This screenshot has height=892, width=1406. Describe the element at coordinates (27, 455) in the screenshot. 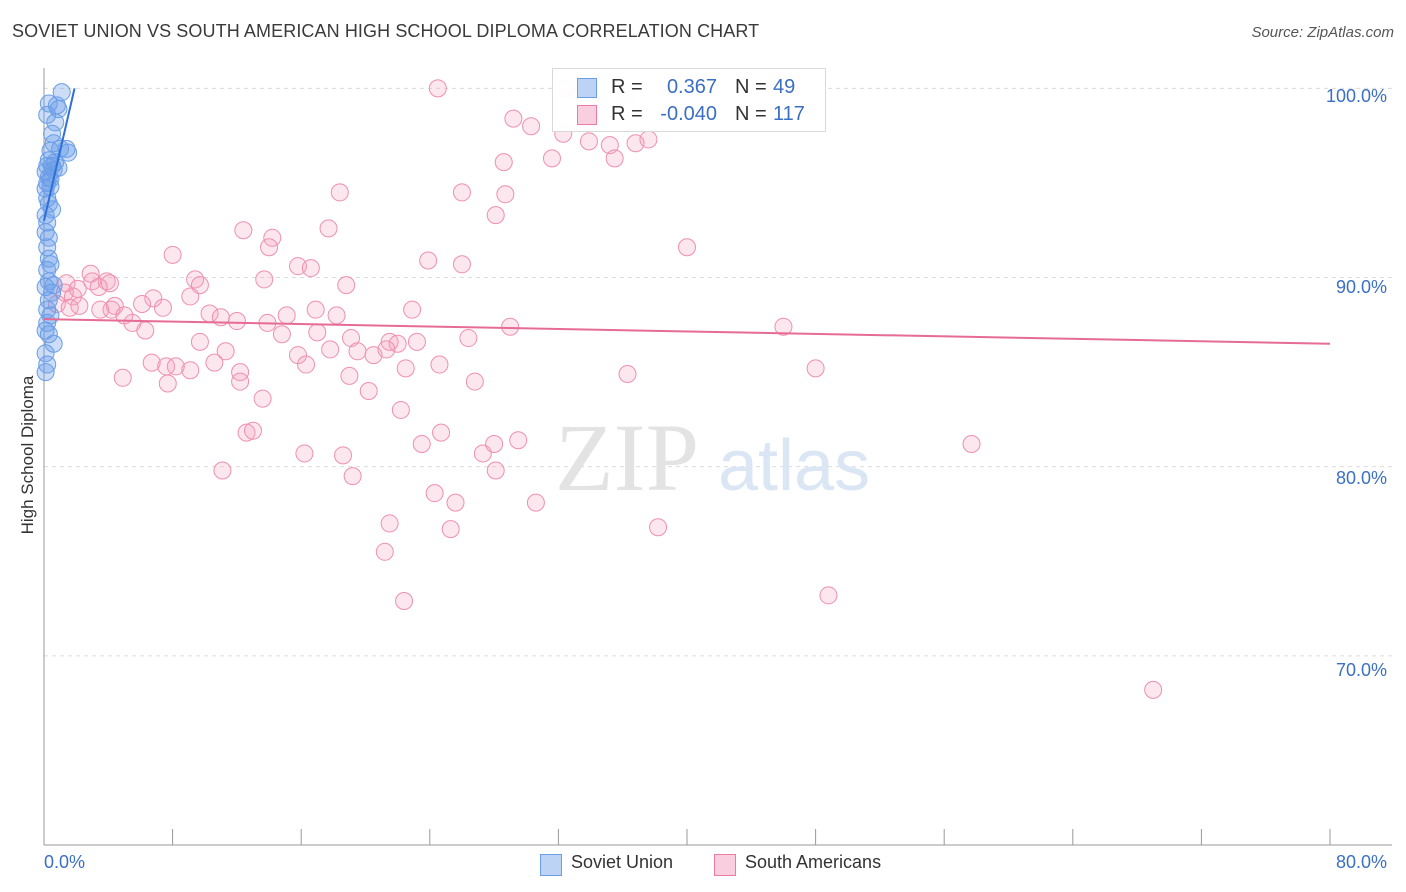

I see `y-axis-label: High School Diploma` at that location.